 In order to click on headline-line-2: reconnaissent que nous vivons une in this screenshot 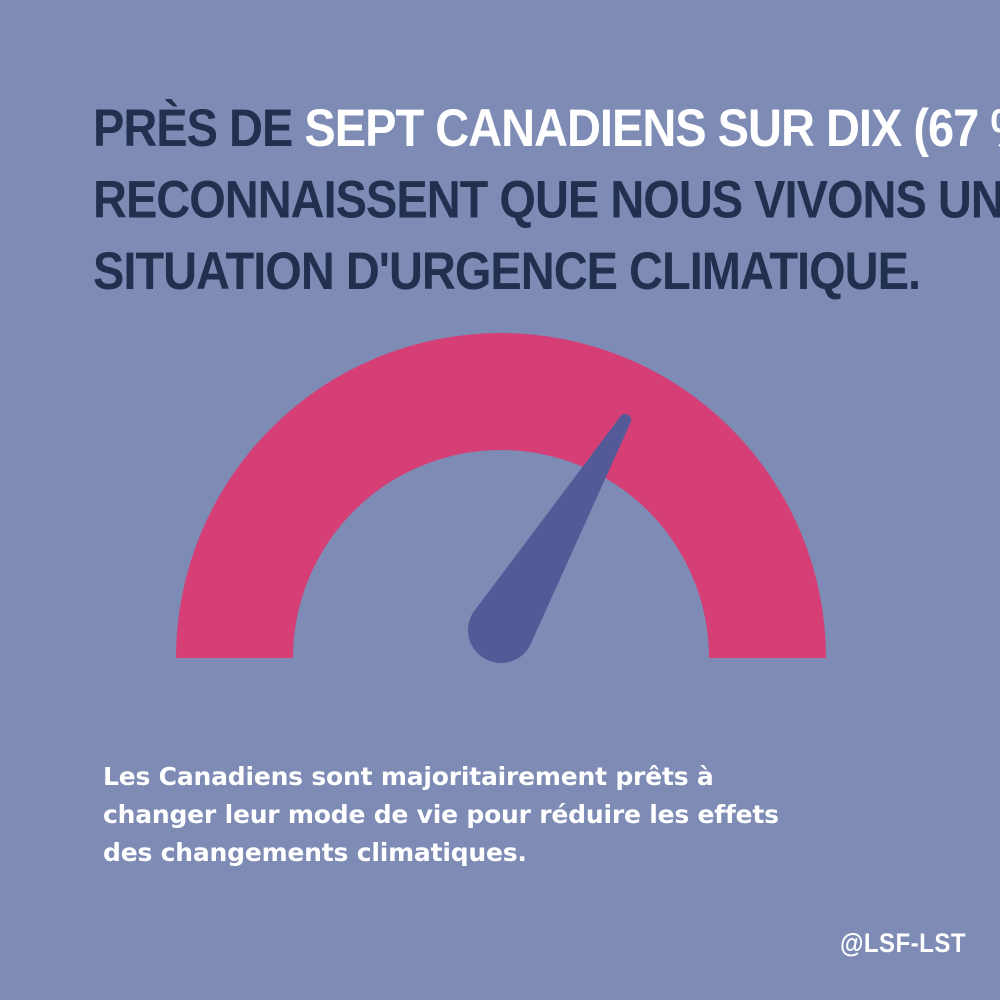, I will do `click(546, 199)`.